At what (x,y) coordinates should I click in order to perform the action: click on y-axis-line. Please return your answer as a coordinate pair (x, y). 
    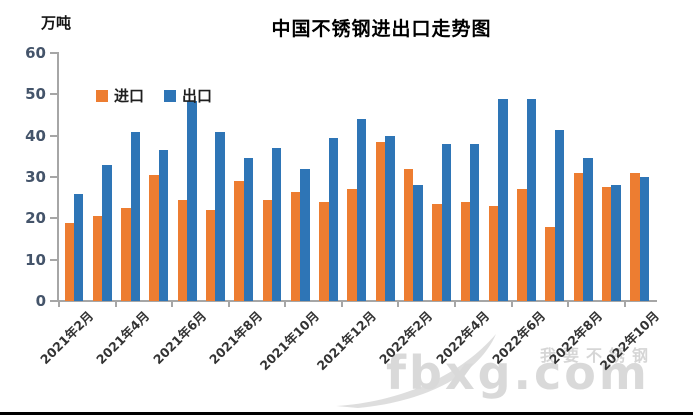
    Looking at the image, I should click on (58, 177).